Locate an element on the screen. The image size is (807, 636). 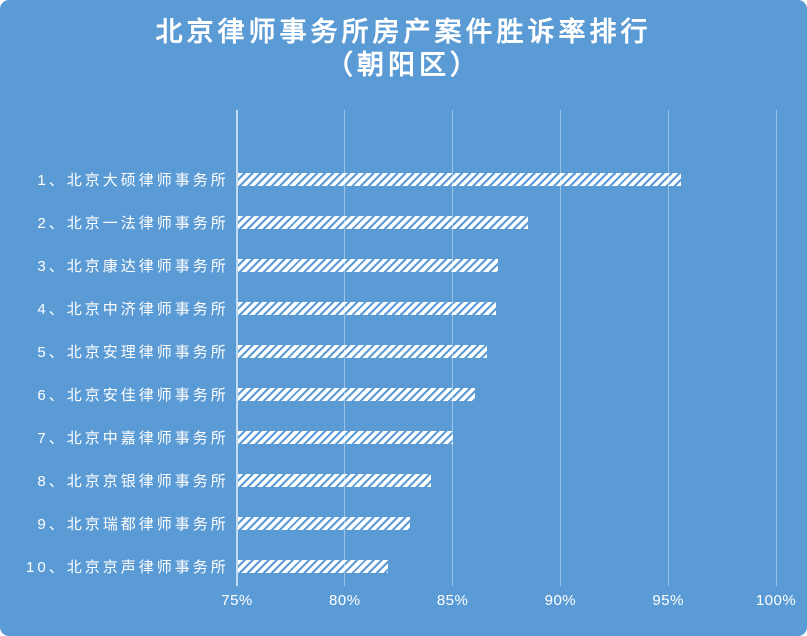
x-axis-tick-label: 90% is located at coordinates (560, 600).